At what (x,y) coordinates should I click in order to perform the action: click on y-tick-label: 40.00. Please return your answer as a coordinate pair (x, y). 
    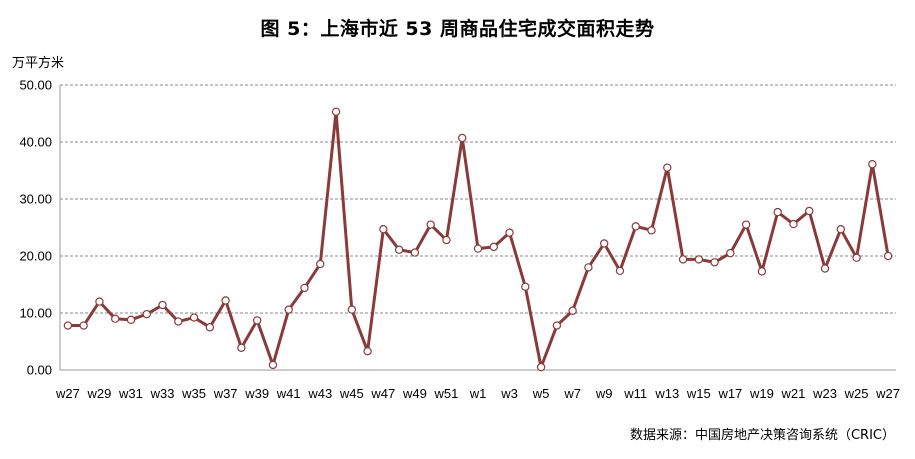
    Looking at the image, I should click on (35, 142).